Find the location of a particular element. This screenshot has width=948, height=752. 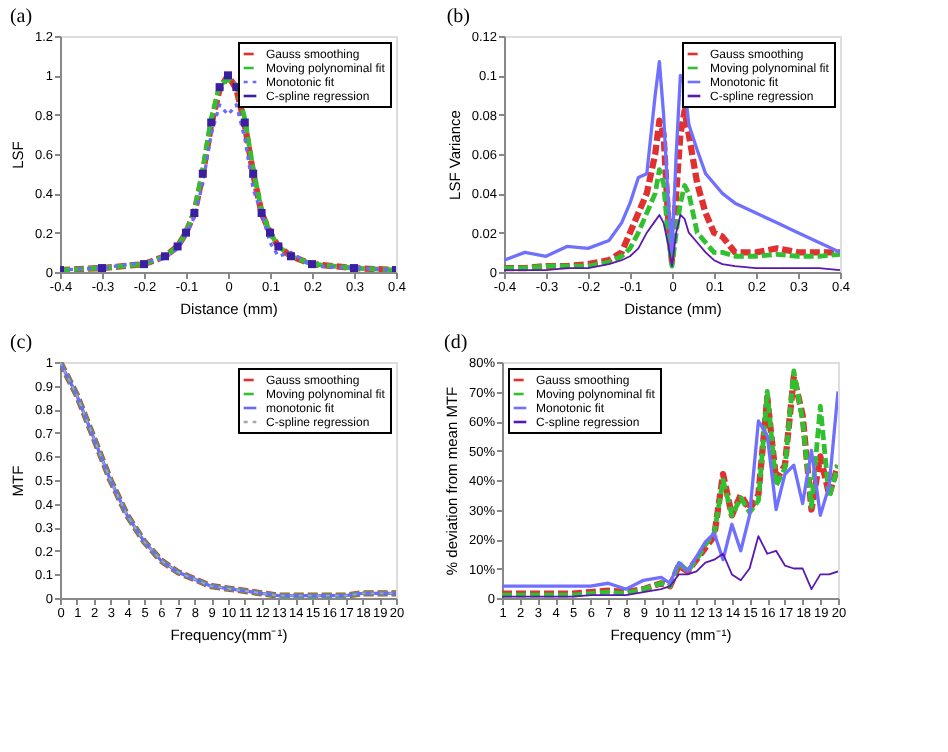

chart-title: (b) is located at coordinates (458, 17).